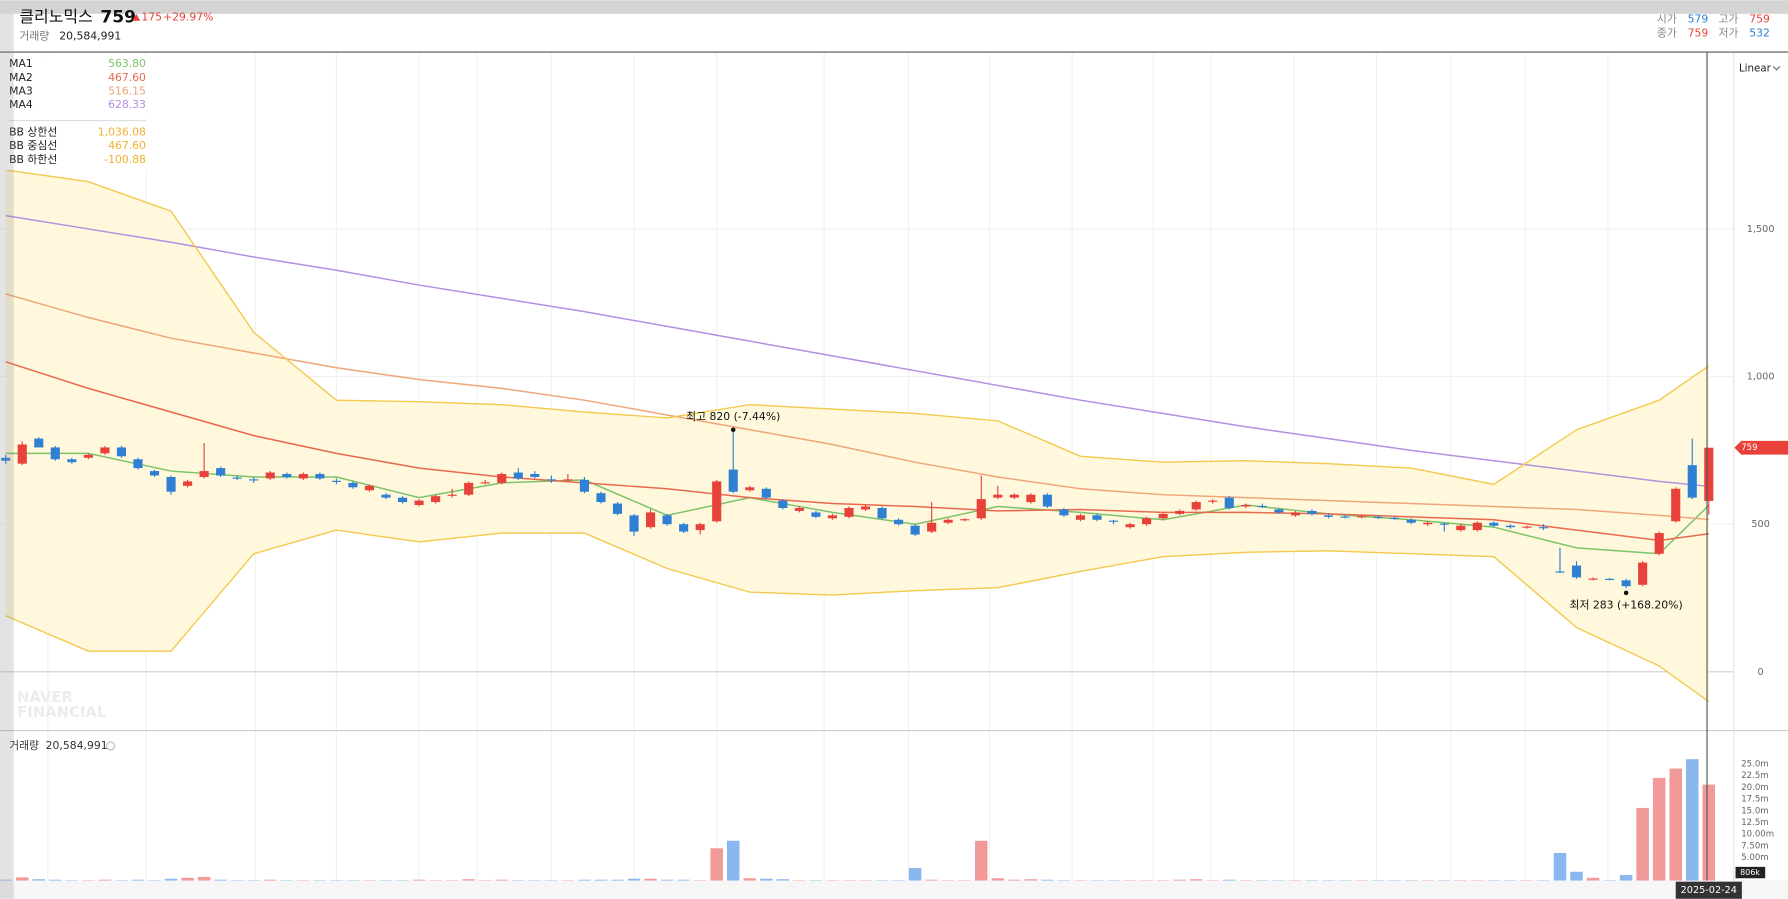 The height and width of the screenshot is (899, 1788). What do you see at coordinates (62, 712) in the screenshot?
I see `watermark: FINANCIAL` at bounding box center [62, 712].